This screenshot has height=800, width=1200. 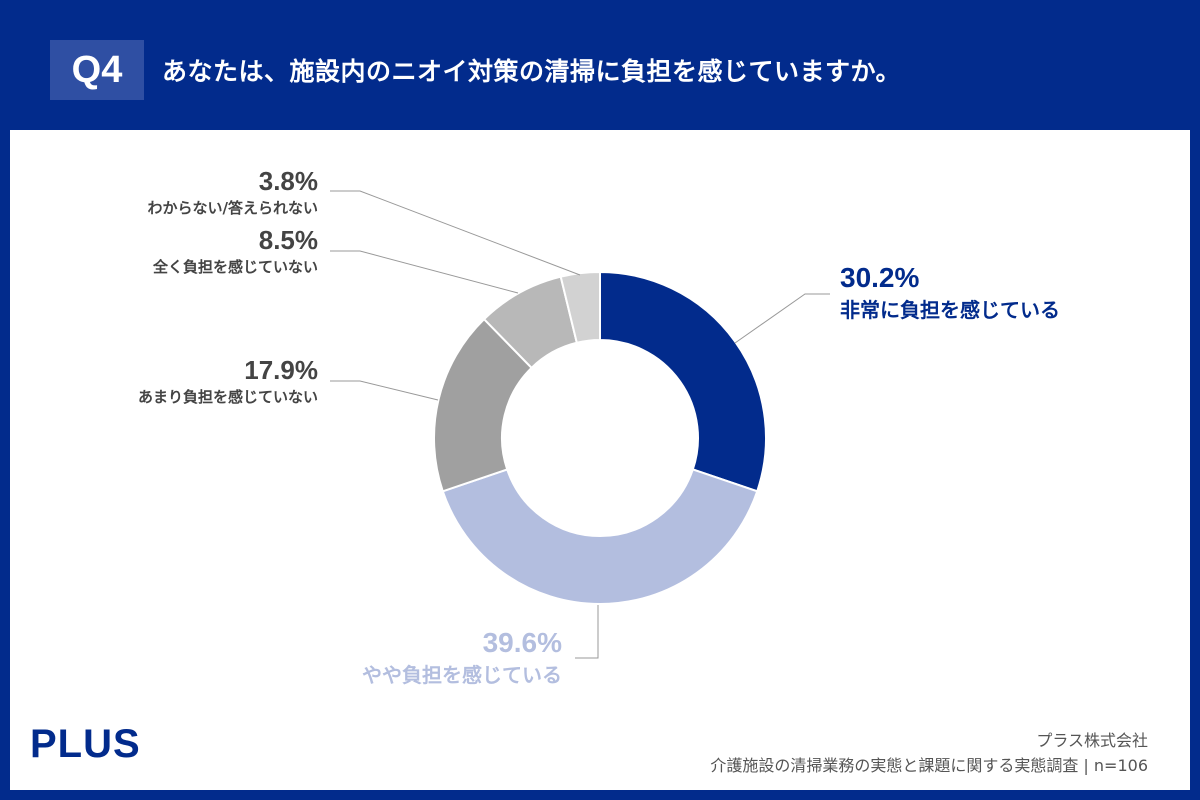 What do you see at coordinates (880, 277) in the screenshot?
I see `value-label: 30.2%` at bounding box center [880, 277].